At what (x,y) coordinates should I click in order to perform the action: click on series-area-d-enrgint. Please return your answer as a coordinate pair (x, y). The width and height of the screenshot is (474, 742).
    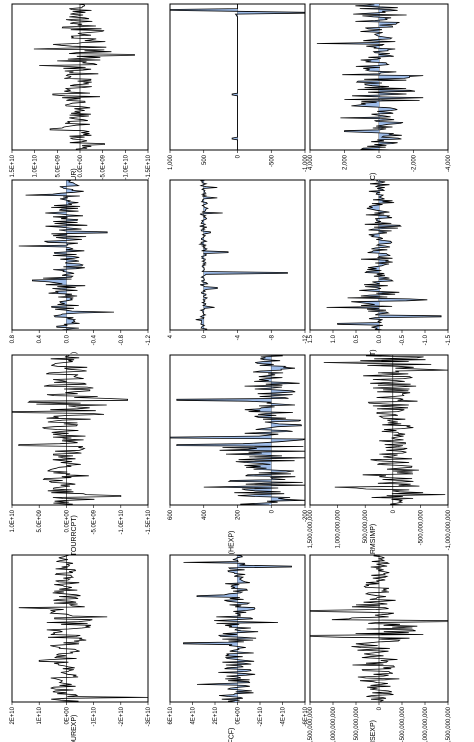
    Looking at the image, I should click on (384, 255).